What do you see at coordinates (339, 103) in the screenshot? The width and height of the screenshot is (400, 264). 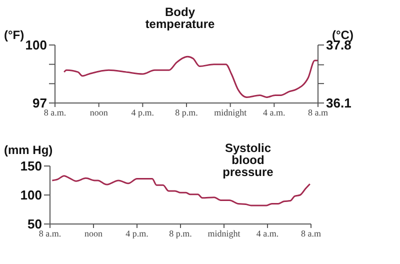 I see `y2-tick-label: 36.1` at bounding box center [339, 103].